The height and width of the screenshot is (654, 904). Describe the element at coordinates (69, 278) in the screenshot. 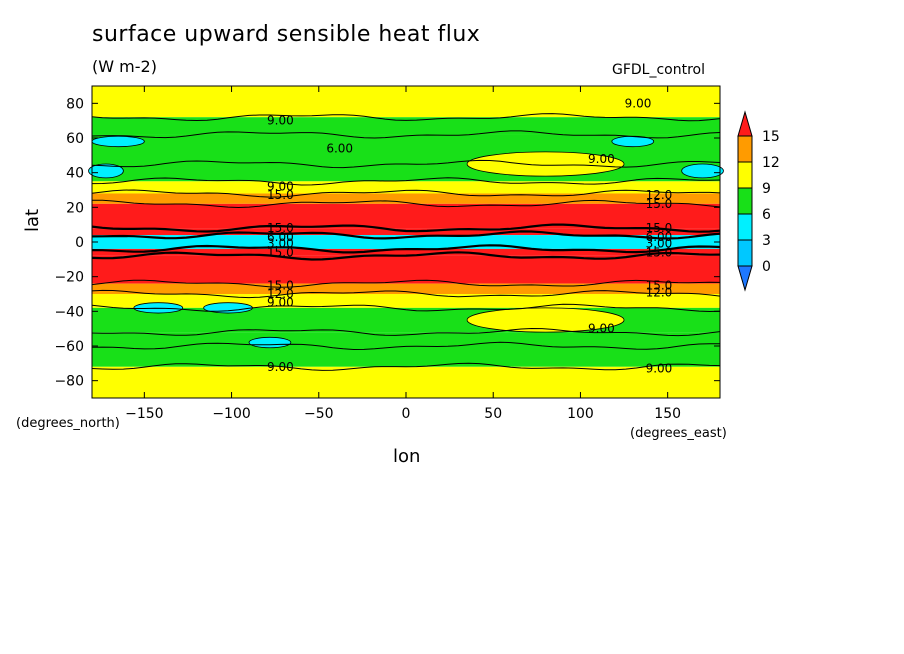

I see `y-tick-label: −20` at that location.